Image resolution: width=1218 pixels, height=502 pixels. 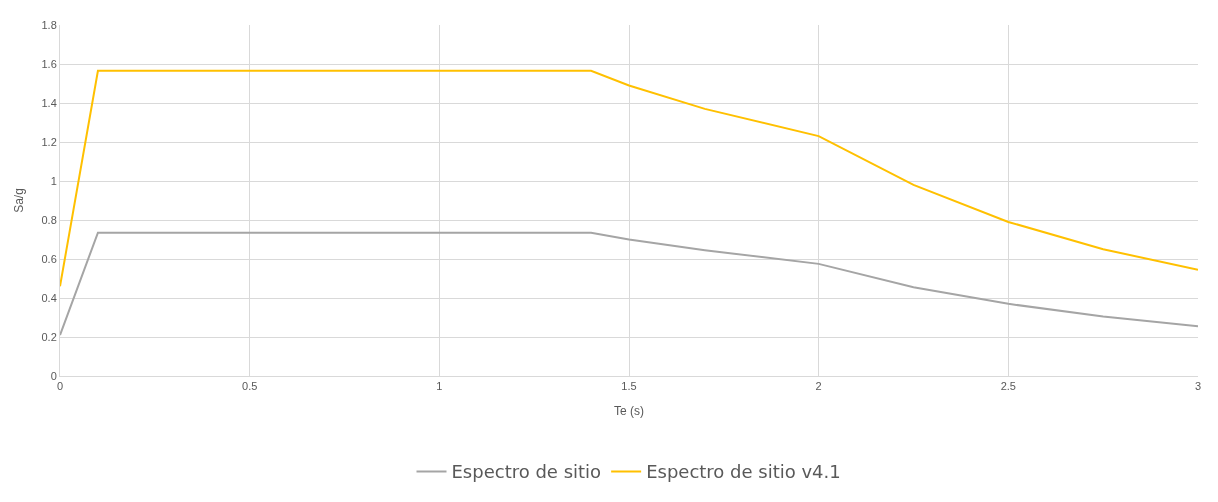 What do you see at coordinates (49, 24) in the screenshot?
I see `y-tick-label: 1.8` at bounding box center [49, 24].